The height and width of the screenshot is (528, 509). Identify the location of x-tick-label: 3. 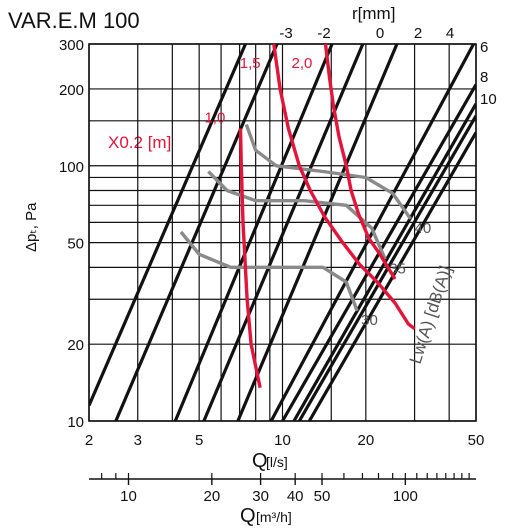
(138, 440).